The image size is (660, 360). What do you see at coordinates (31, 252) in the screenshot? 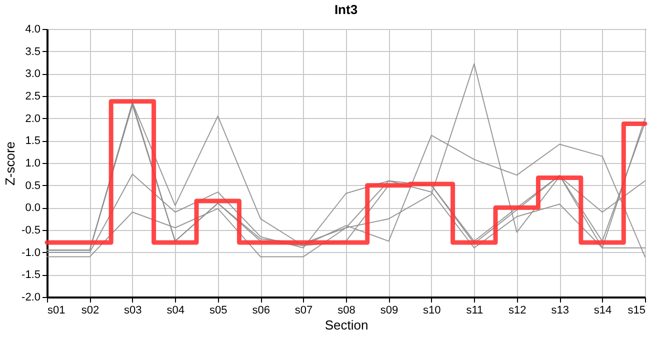
I see `y-tick-label: -1.0` at bounding box center [31, 252].